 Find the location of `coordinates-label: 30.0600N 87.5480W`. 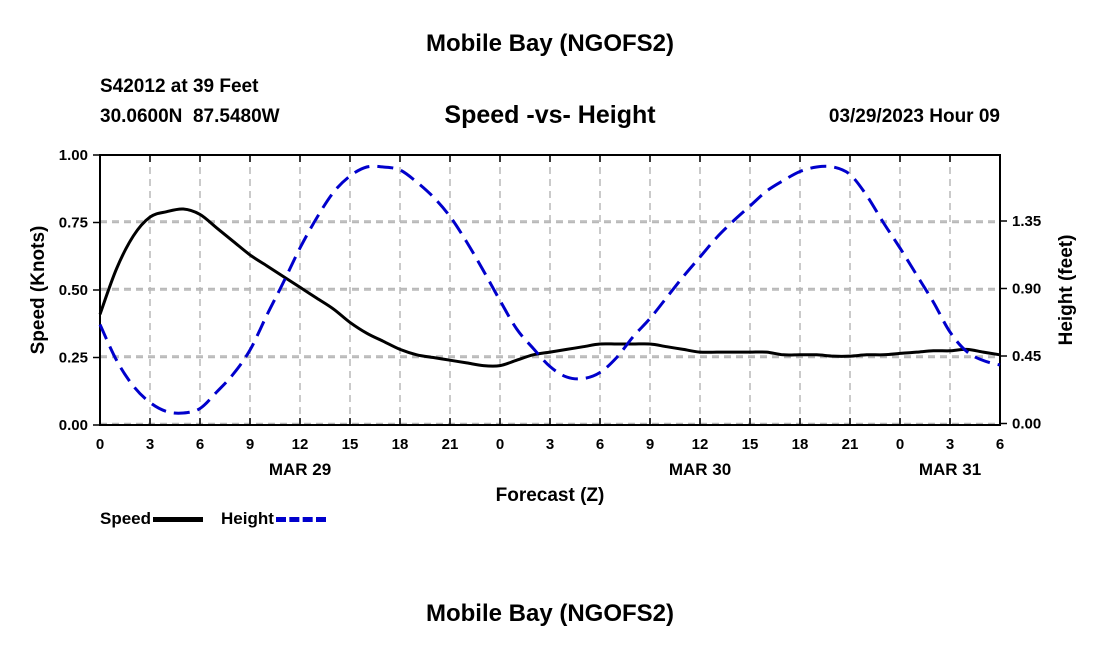

coordinates-label: 30.0600N 87.5480W is located at coordinates (190, 116).